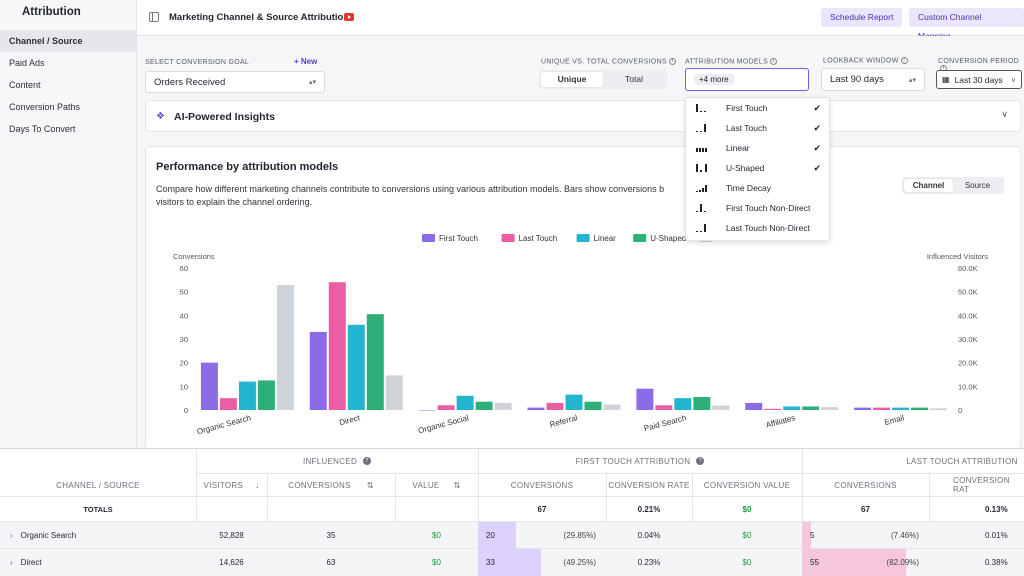  Describe the element at coordinates (1004, 114) in the screenshot. I see `chevron-down-icon: ∨` at that location.